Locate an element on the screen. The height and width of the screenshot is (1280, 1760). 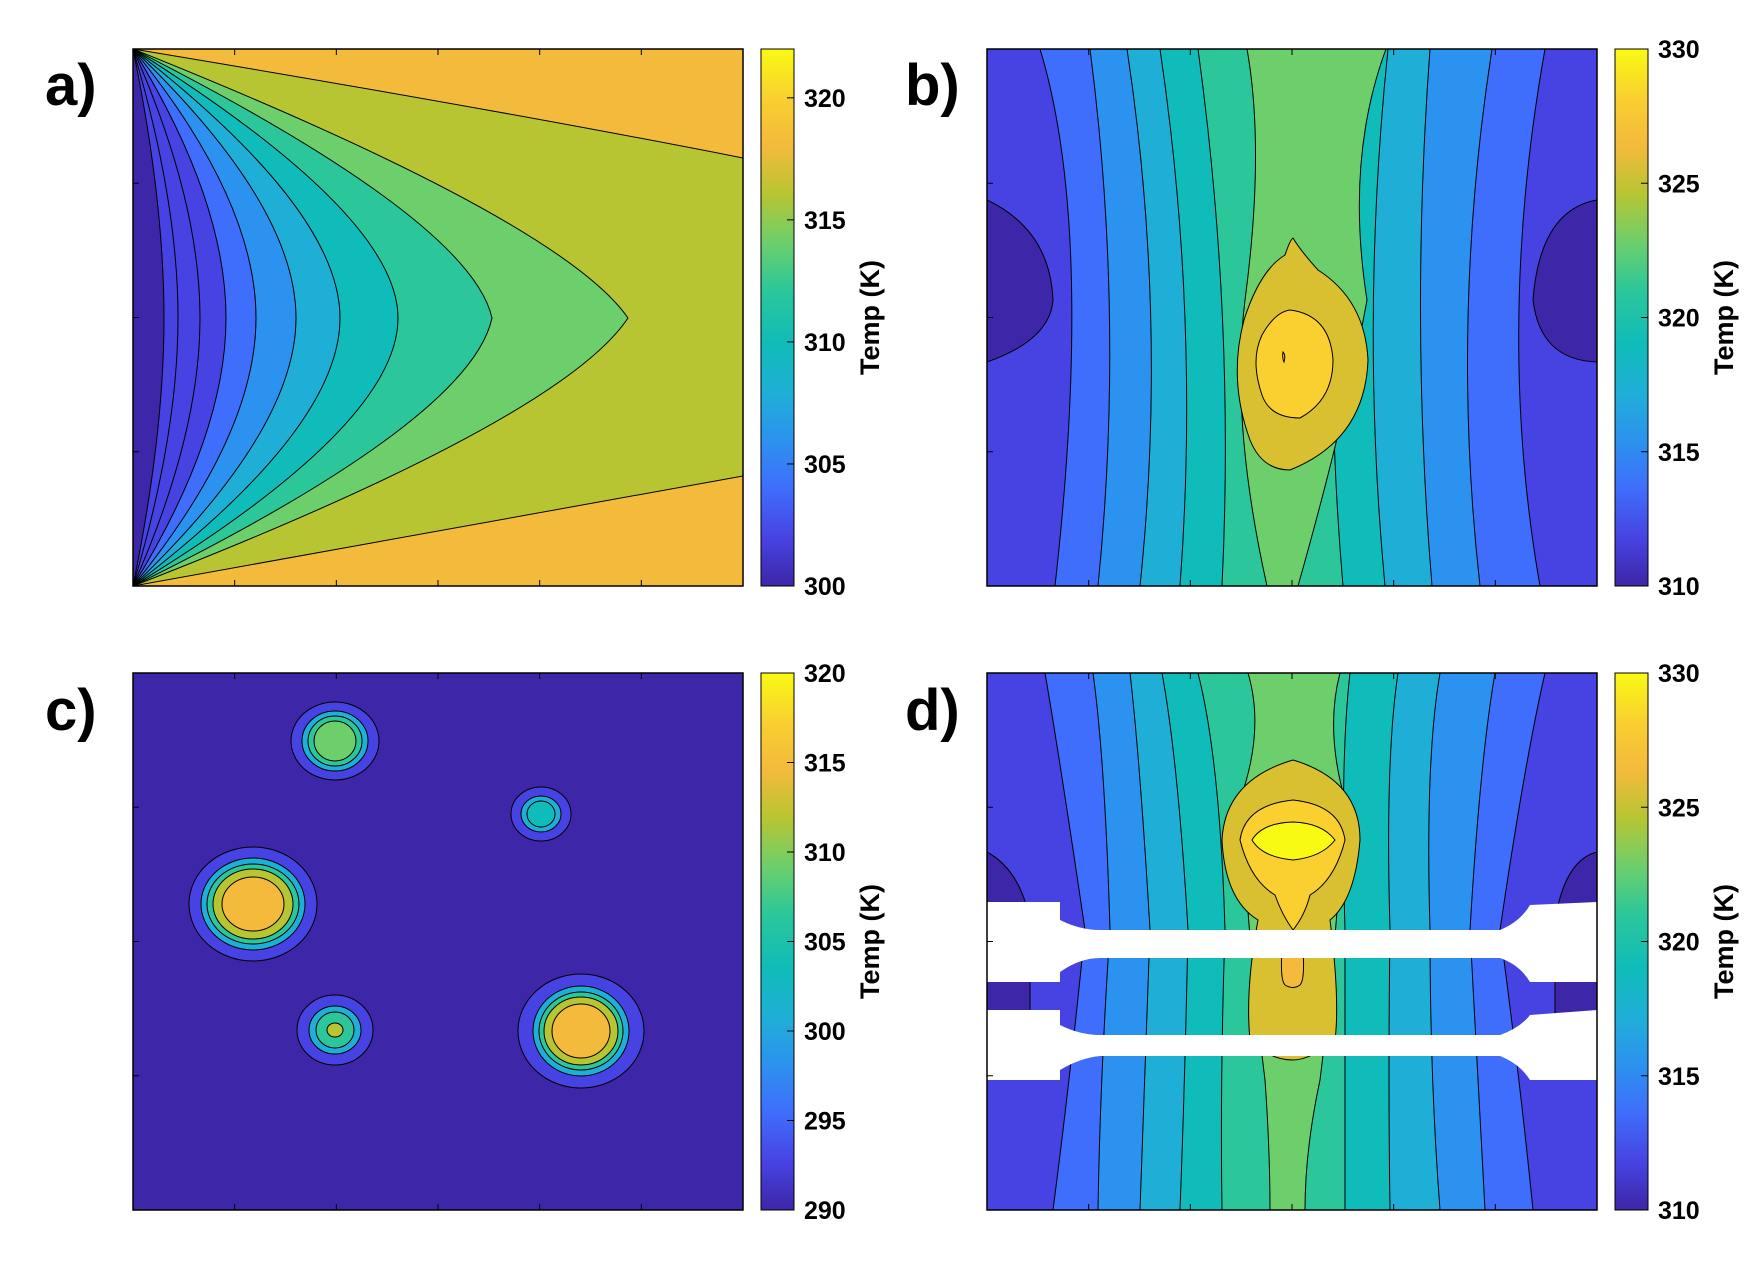
colorbar is located at coordinates (777, 317).